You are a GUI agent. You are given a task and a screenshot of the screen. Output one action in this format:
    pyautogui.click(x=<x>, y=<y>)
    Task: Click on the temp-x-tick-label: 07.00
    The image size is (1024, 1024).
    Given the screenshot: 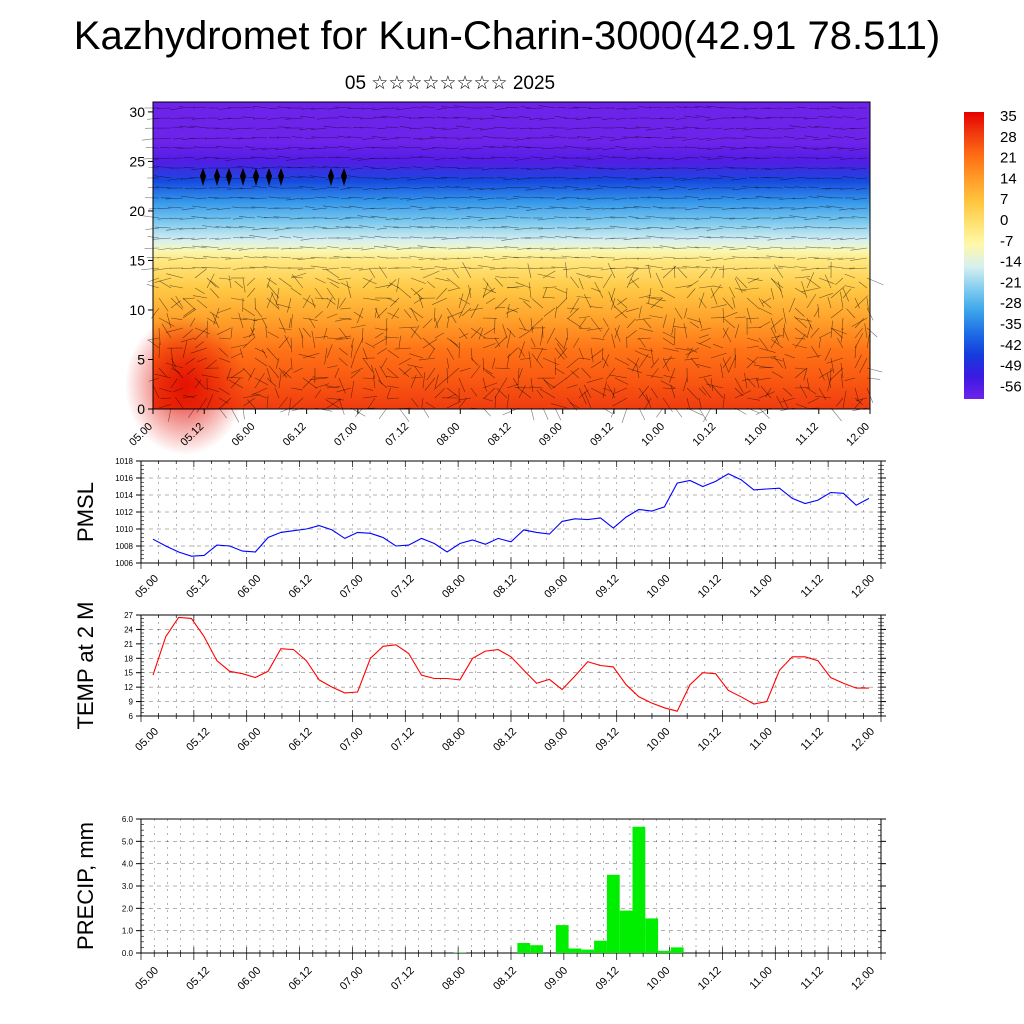 What is the action you would take?
    pyautogui.click(x=352, y=740)
    